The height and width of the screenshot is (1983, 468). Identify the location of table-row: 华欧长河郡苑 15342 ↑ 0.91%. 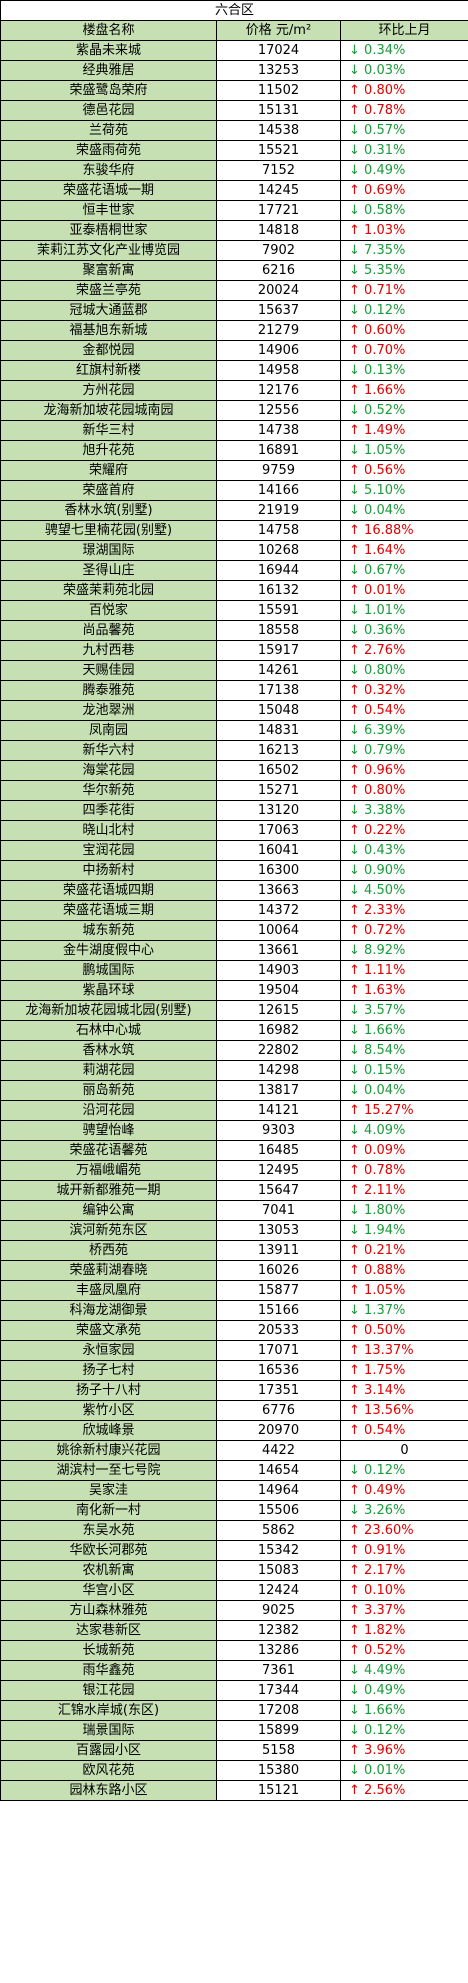
(234, 1550).